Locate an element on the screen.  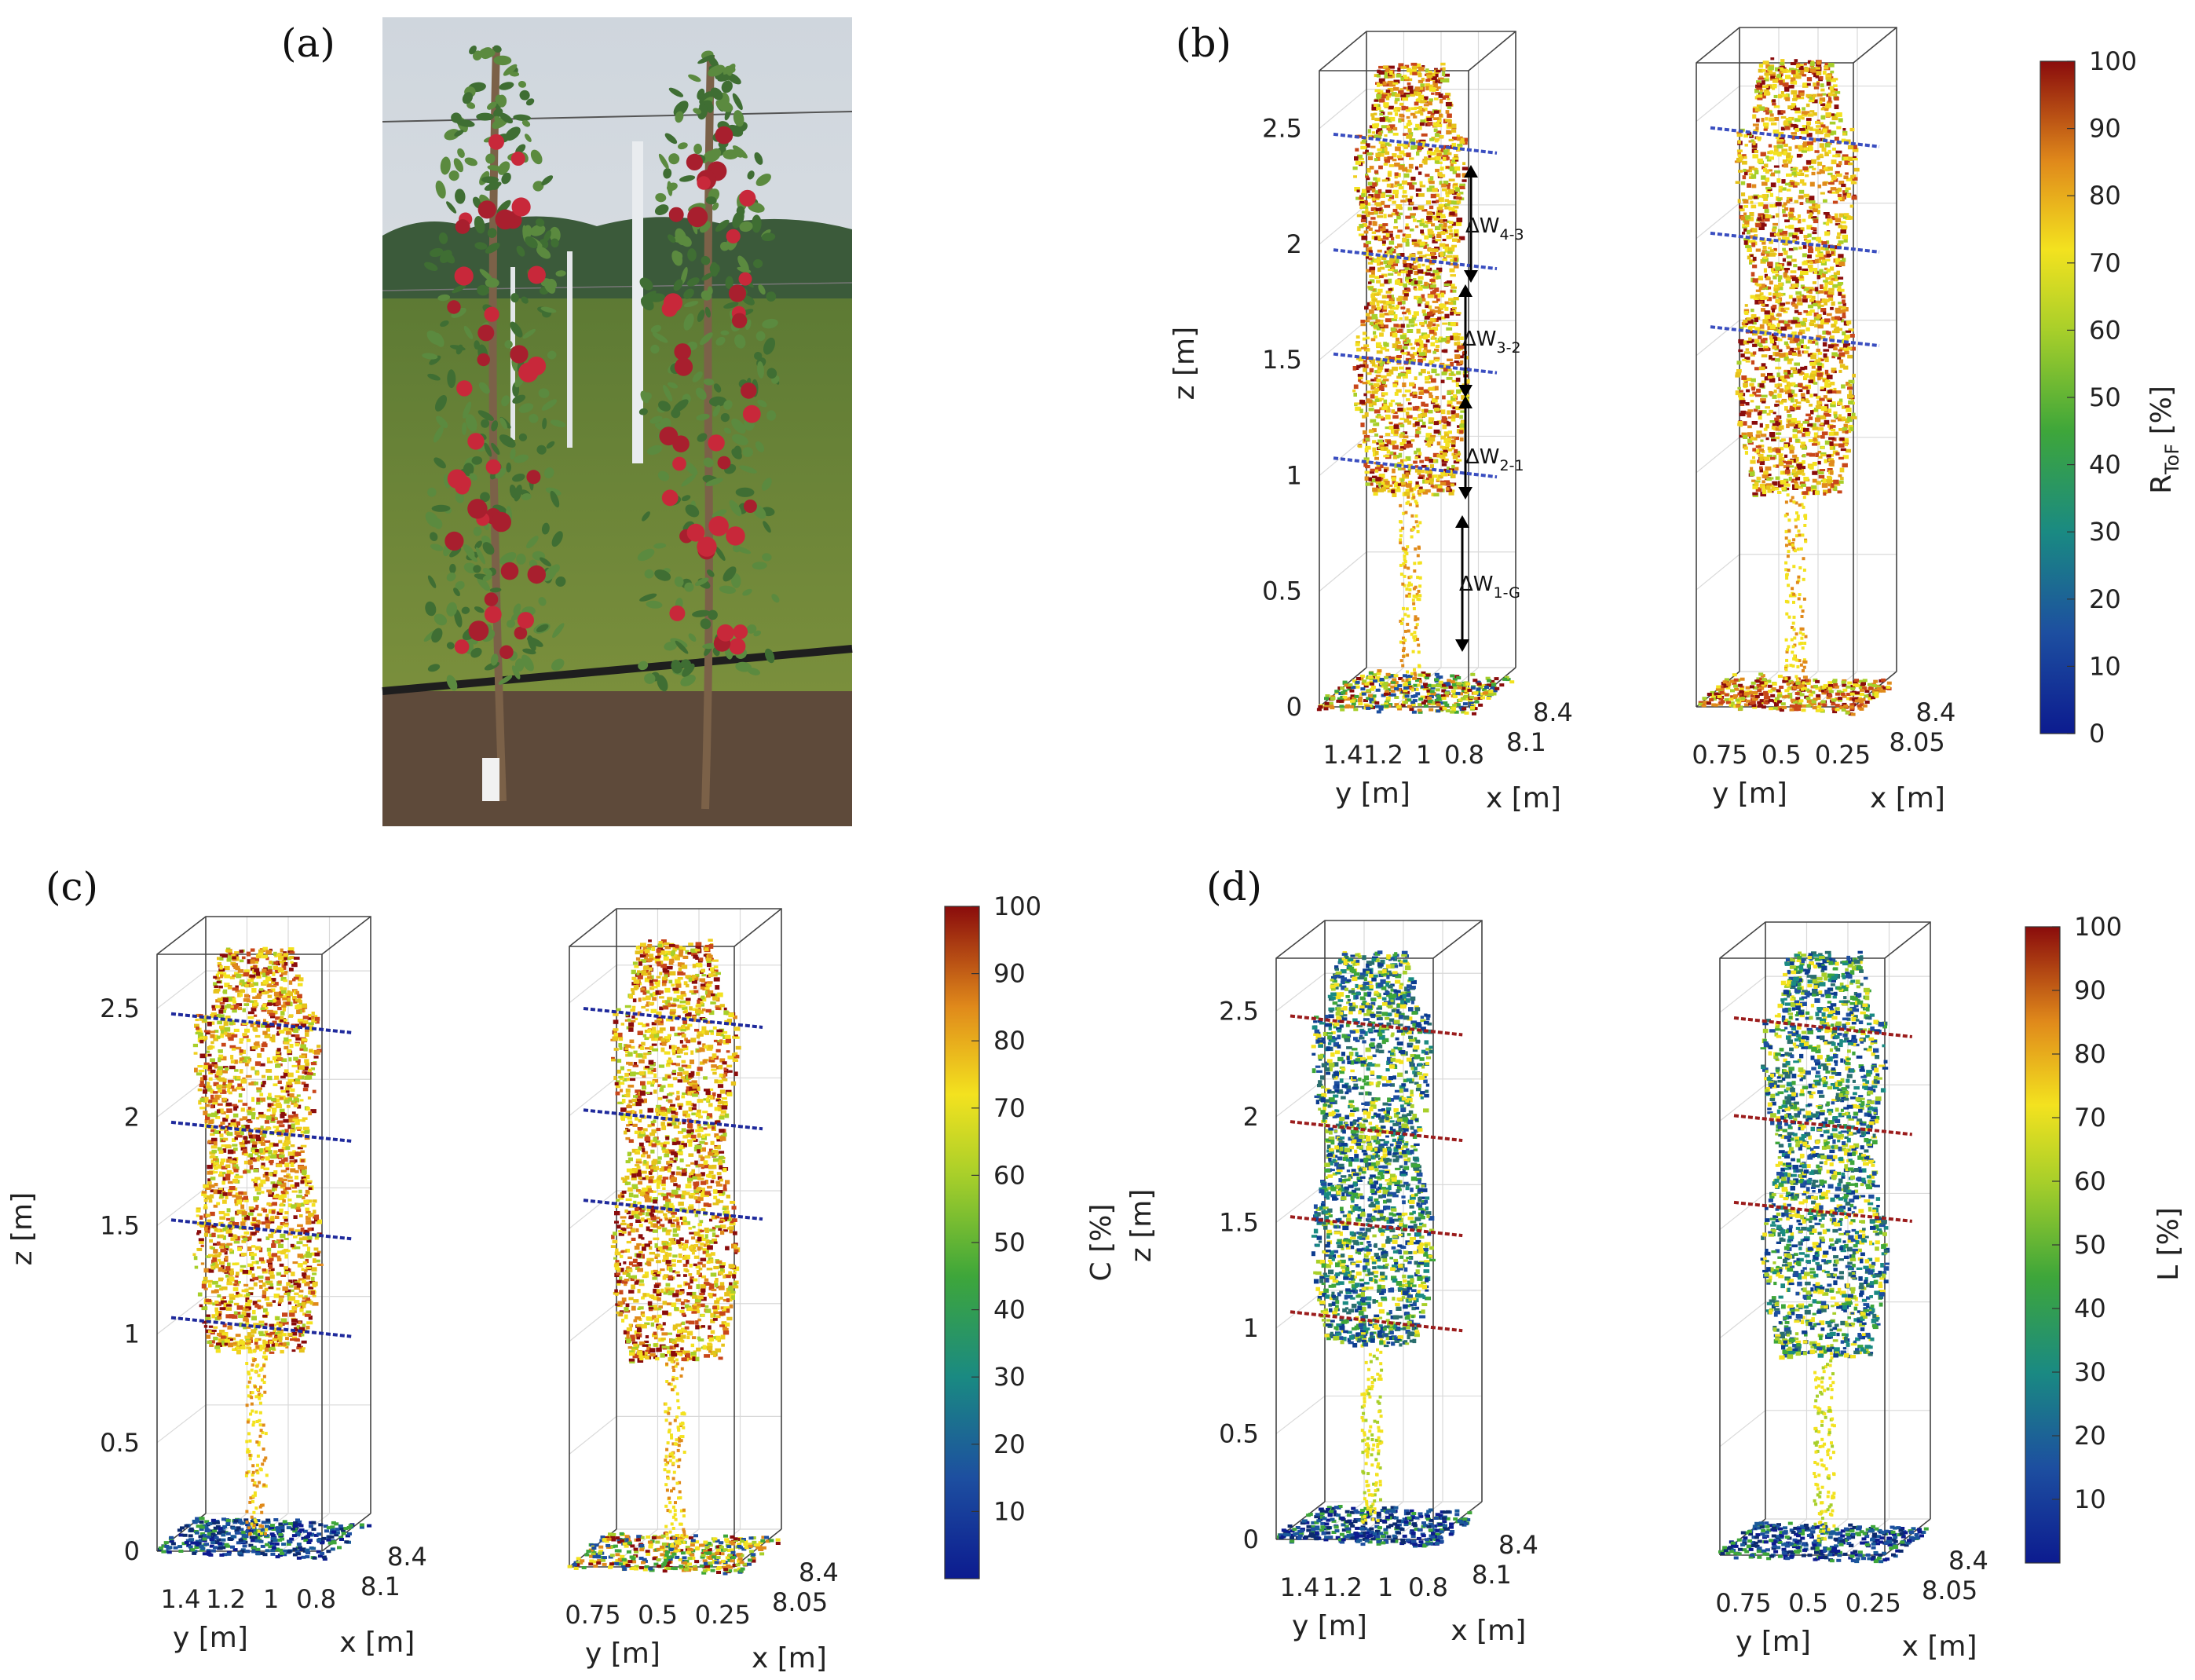
colorbar-tick-label: 20 is located at coordinates (2105, 599).